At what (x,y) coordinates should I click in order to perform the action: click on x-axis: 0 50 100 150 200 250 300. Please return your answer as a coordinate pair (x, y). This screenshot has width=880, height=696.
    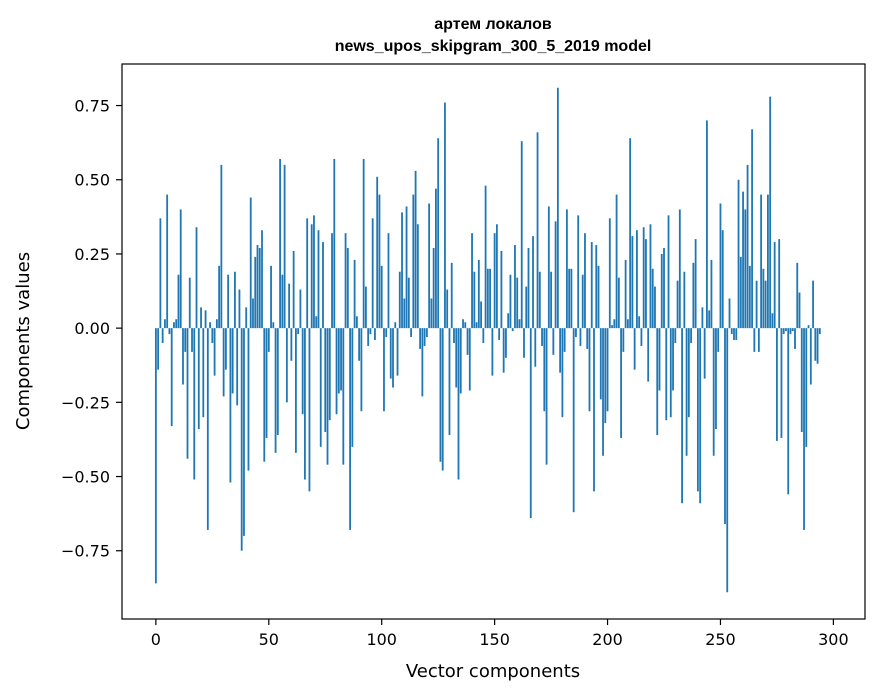
    Looking at the image, I should click on (500, 634).